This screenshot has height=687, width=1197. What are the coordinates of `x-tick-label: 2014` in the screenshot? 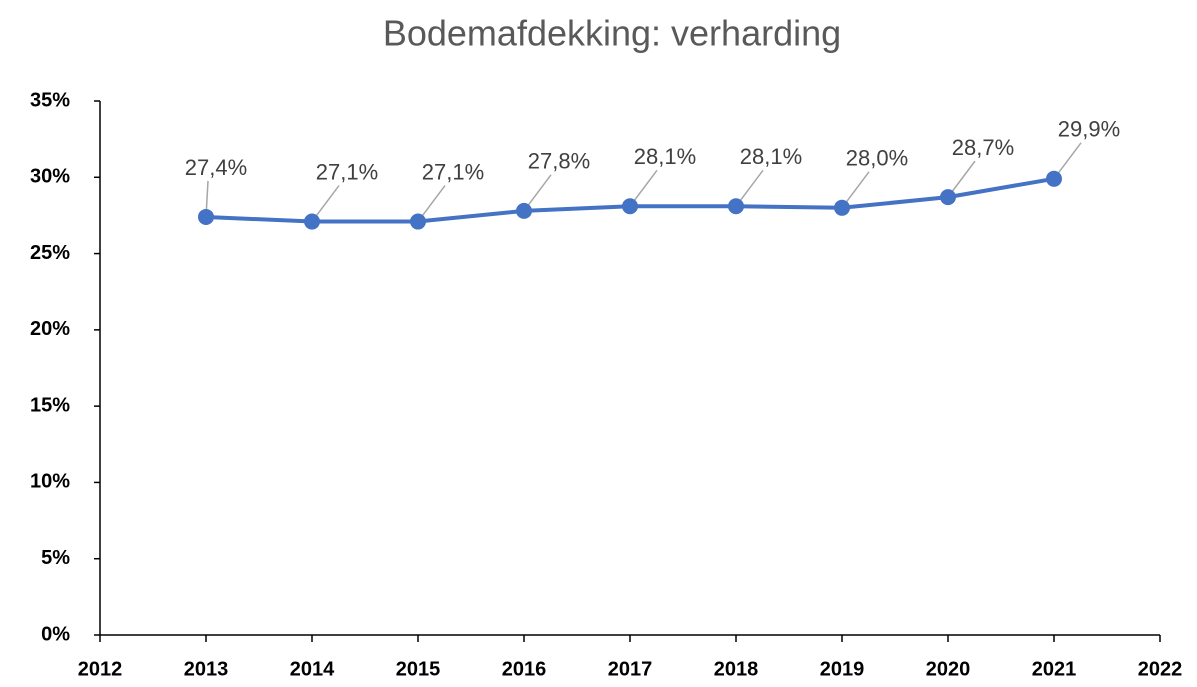 It's located at (312, 669).